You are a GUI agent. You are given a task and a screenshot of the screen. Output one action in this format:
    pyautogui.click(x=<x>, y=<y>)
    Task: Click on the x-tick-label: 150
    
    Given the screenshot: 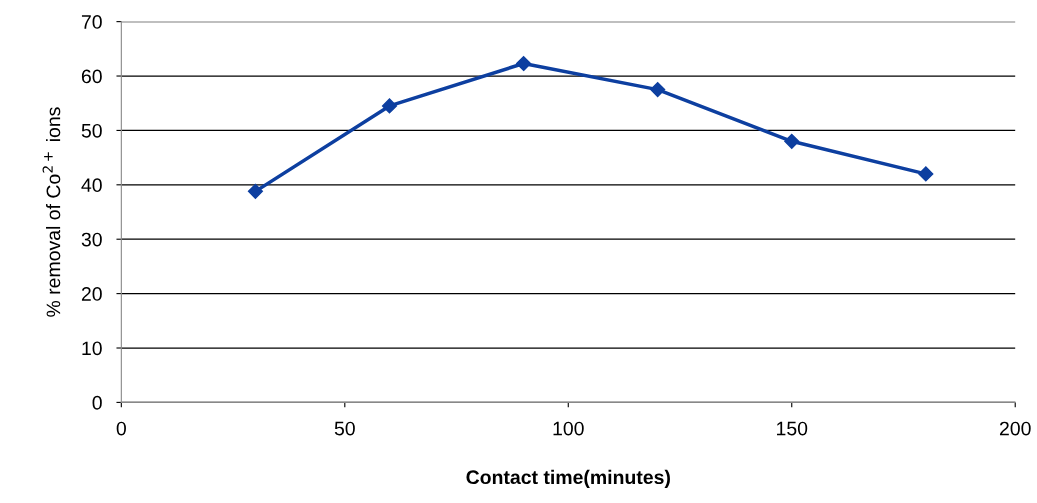 What is the action you would take?
    pyautogui.click(x=792, y=428)
    